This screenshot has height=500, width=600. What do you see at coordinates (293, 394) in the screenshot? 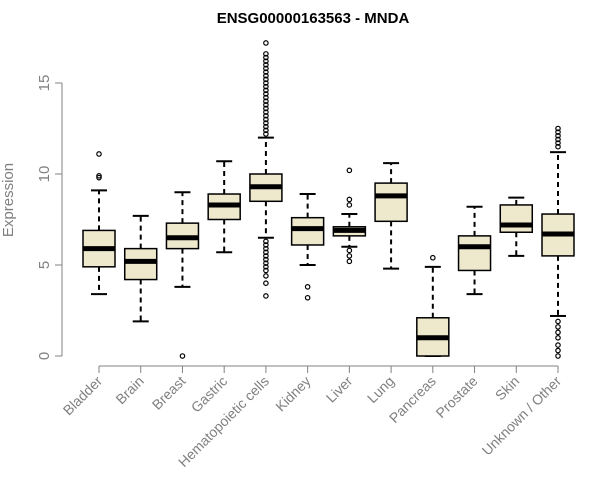
I see `x-tick-label: Kidney` at bounding box center [293, 394].